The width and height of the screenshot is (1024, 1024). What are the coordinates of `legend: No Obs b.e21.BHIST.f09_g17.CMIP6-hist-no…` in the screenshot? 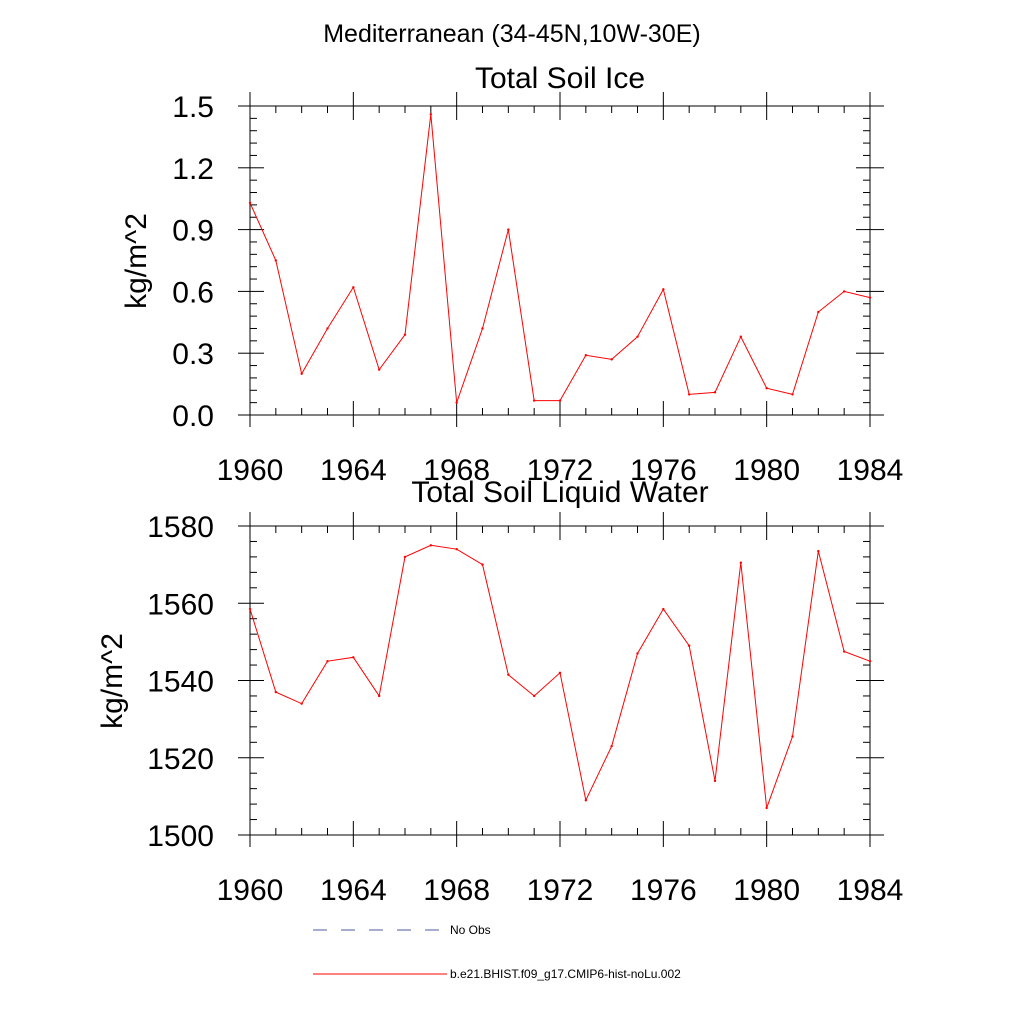 It's located at (497, 952).